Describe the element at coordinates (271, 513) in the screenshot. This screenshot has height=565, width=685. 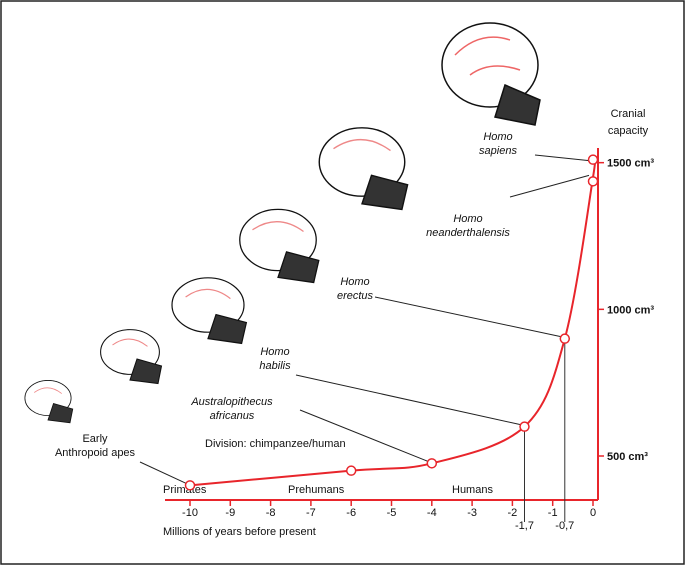
I see `x-tick-label: -8` at that location.